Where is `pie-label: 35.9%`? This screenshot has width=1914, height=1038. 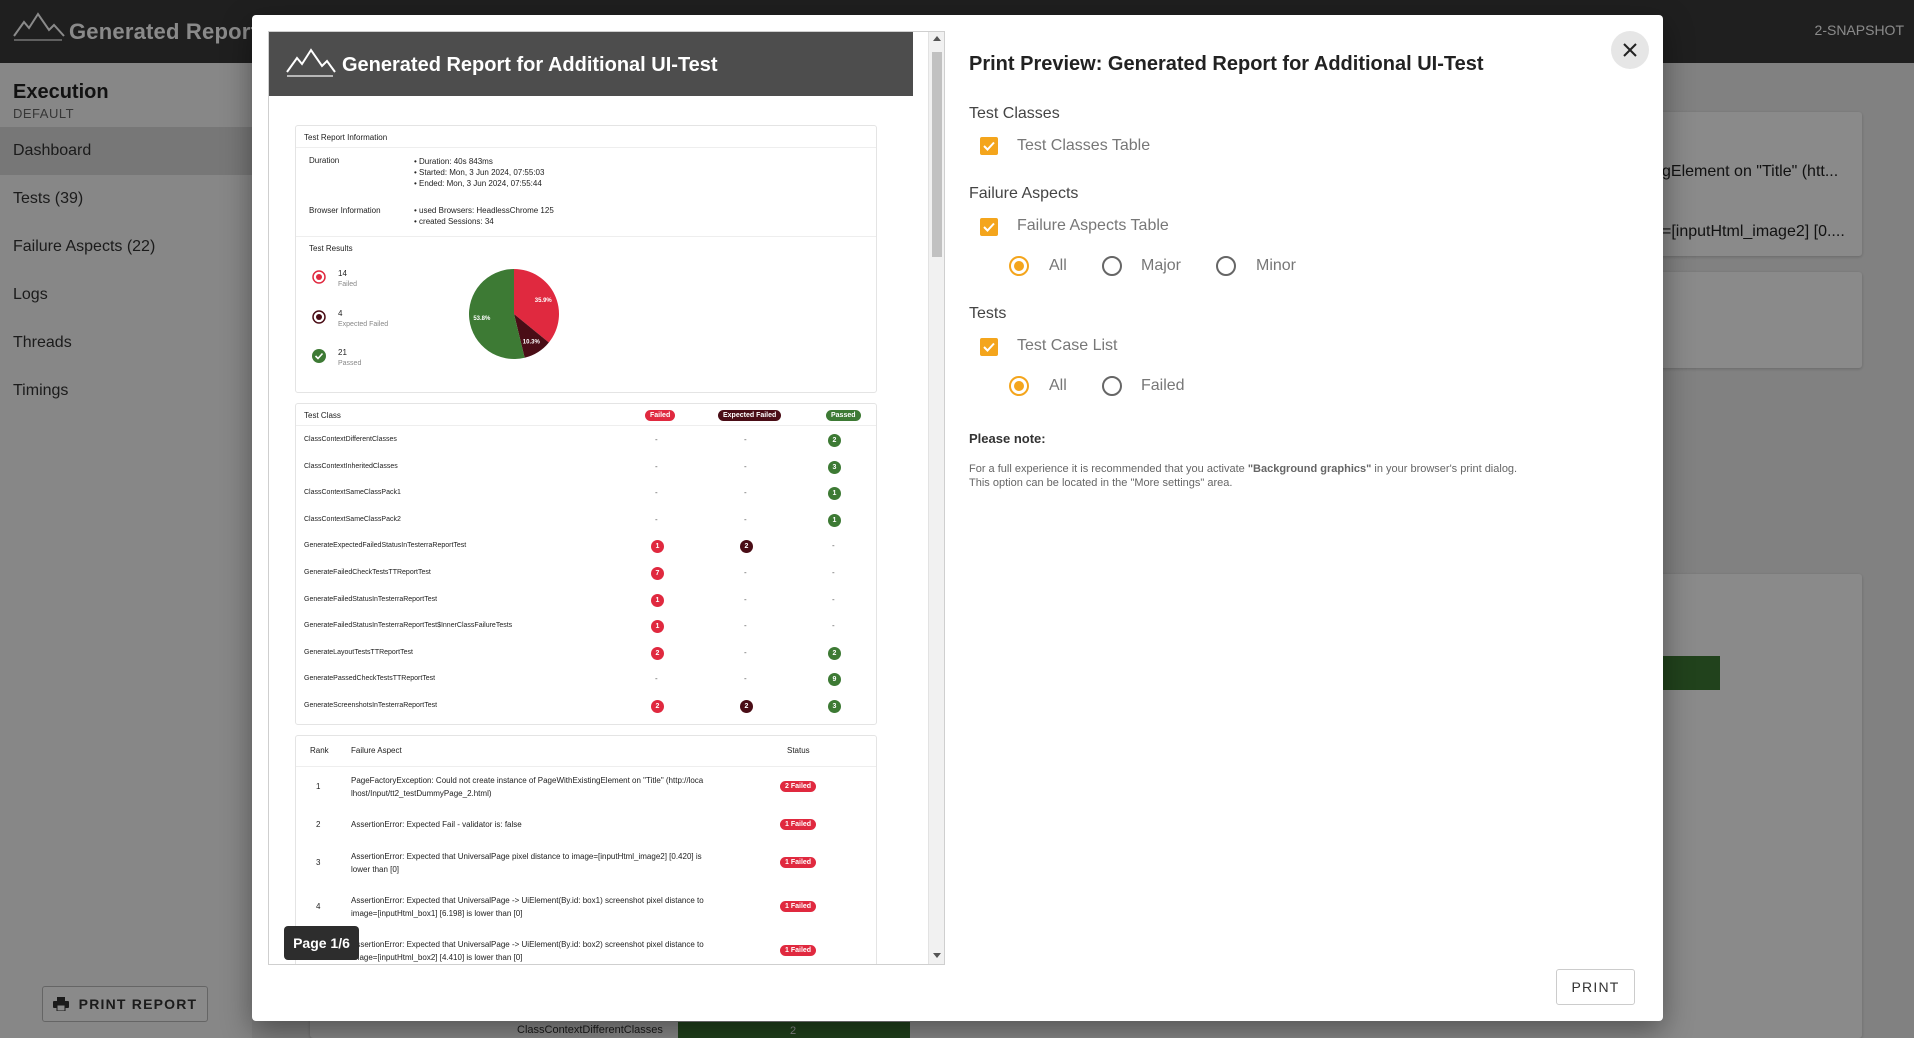 pie-label: 35.9% is located at coordinates (544, 301).